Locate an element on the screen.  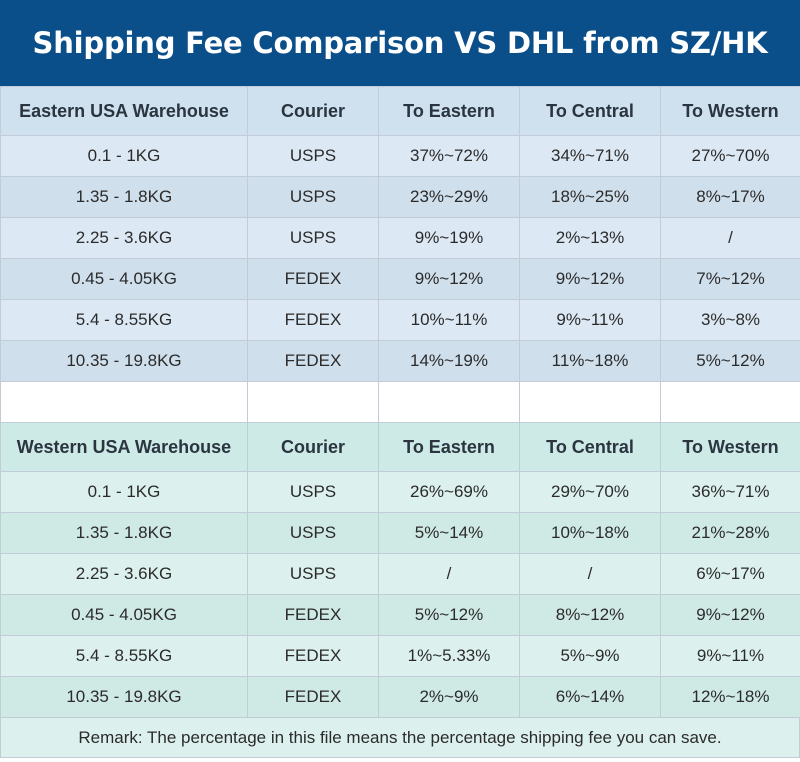
to-eastern-cell: 23%~29% is located at coordinates (449, 197).